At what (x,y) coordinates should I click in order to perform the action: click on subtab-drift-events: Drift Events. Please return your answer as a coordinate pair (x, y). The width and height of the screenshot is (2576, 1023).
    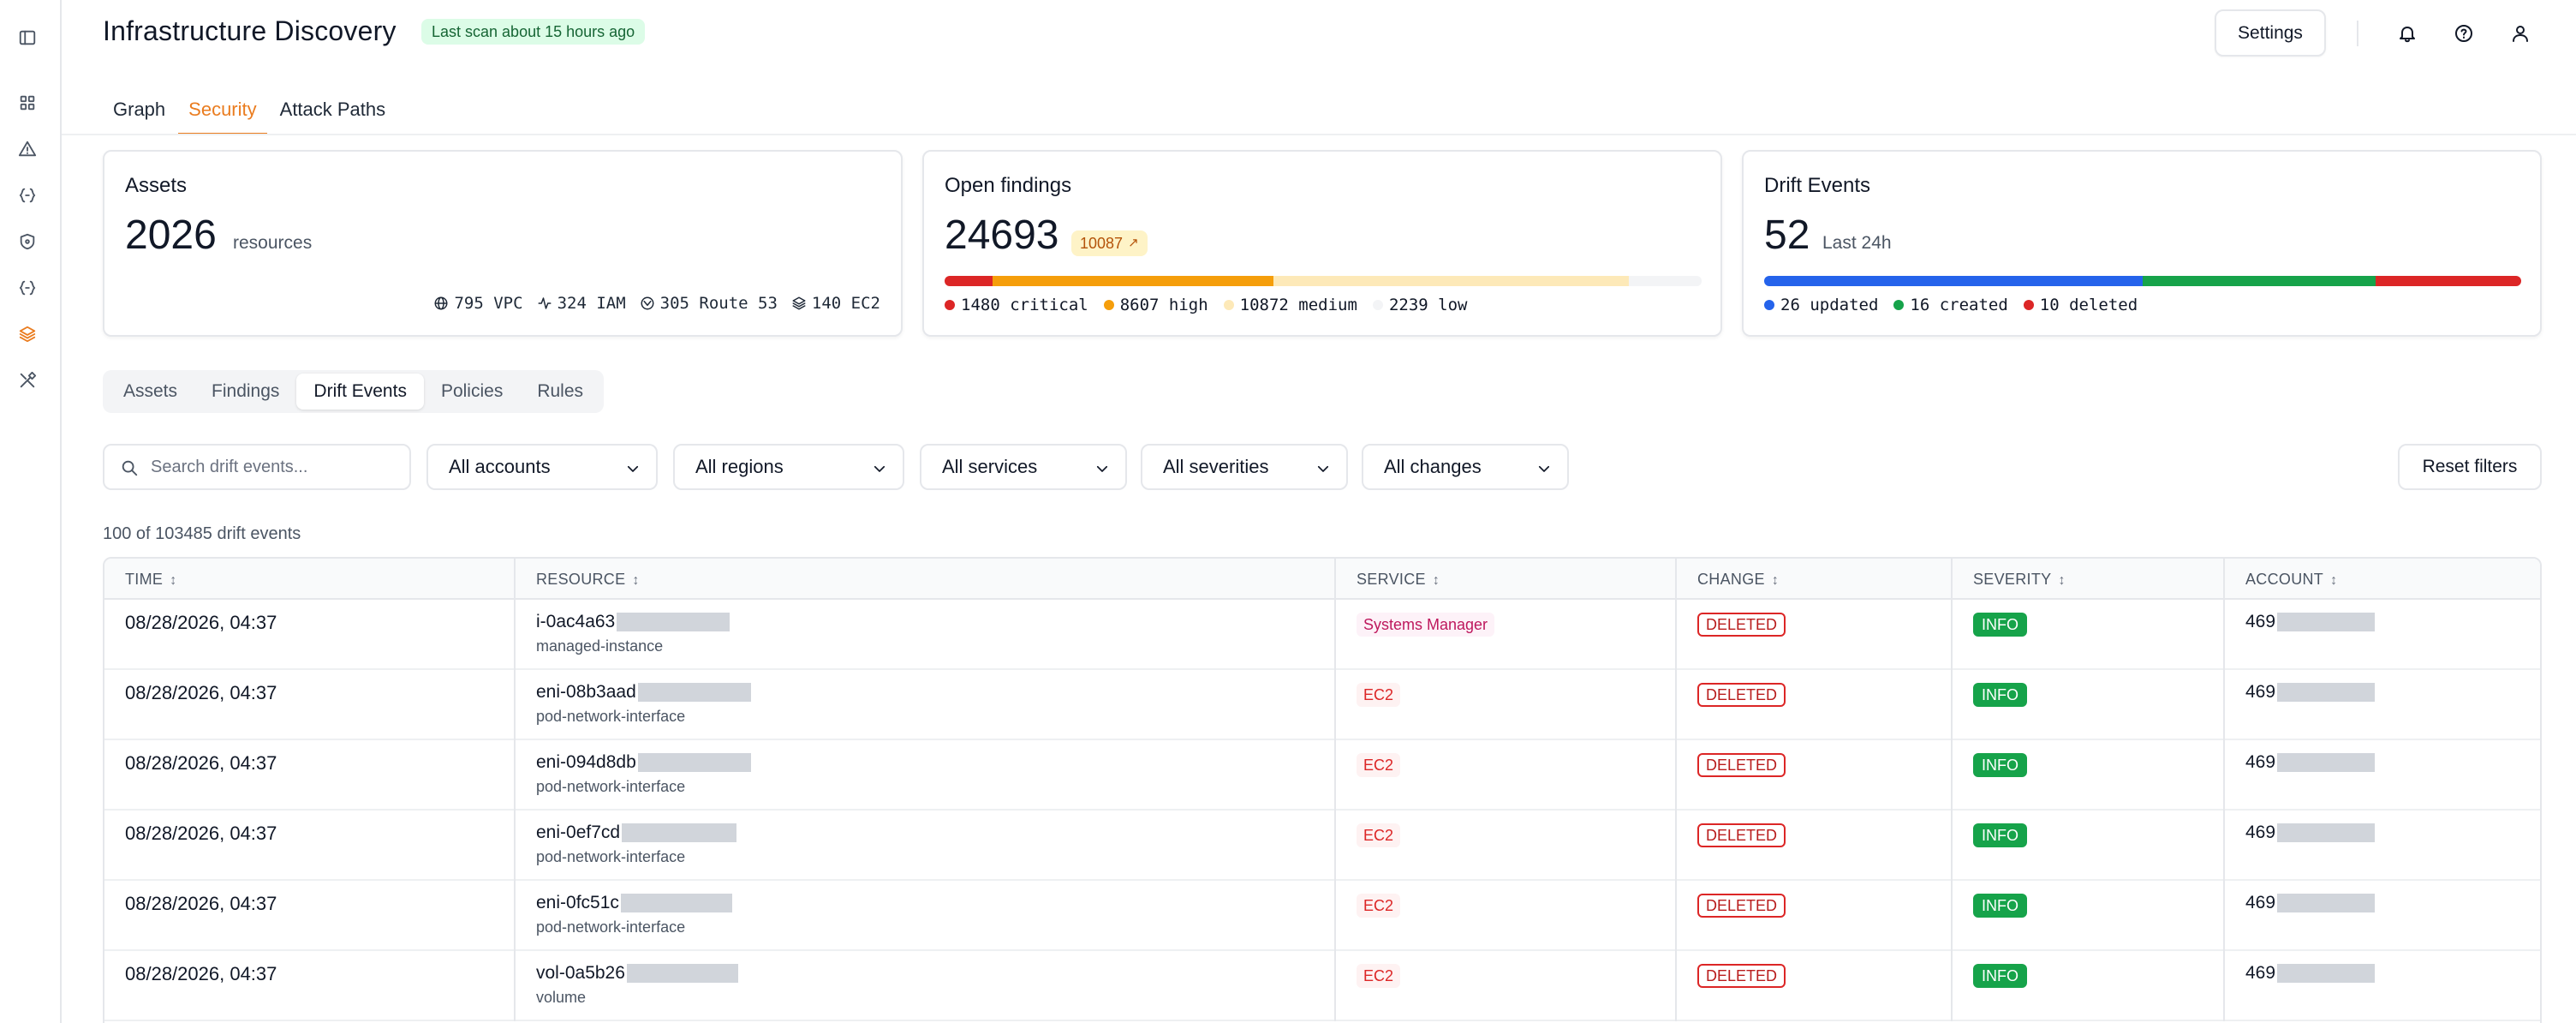
    Looking at the image, I should click on (360, 392).